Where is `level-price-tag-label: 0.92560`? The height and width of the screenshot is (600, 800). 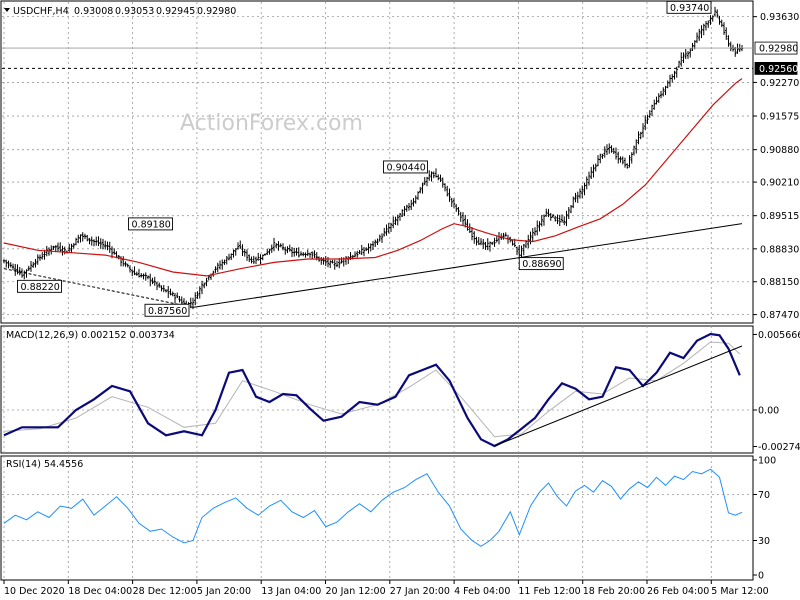
level-price-tag-label: 0.92560 is located at coordinates (778, 69).